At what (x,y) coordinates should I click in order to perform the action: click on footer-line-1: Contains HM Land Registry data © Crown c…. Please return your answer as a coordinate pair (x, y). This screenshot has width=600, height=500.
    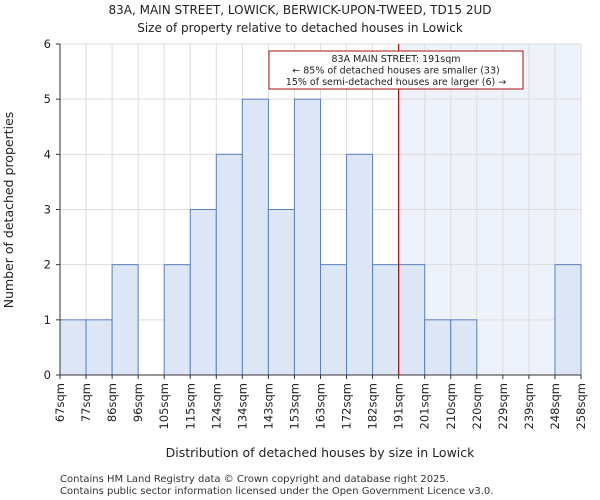
    Looking at the image, I should click on (254, 479).